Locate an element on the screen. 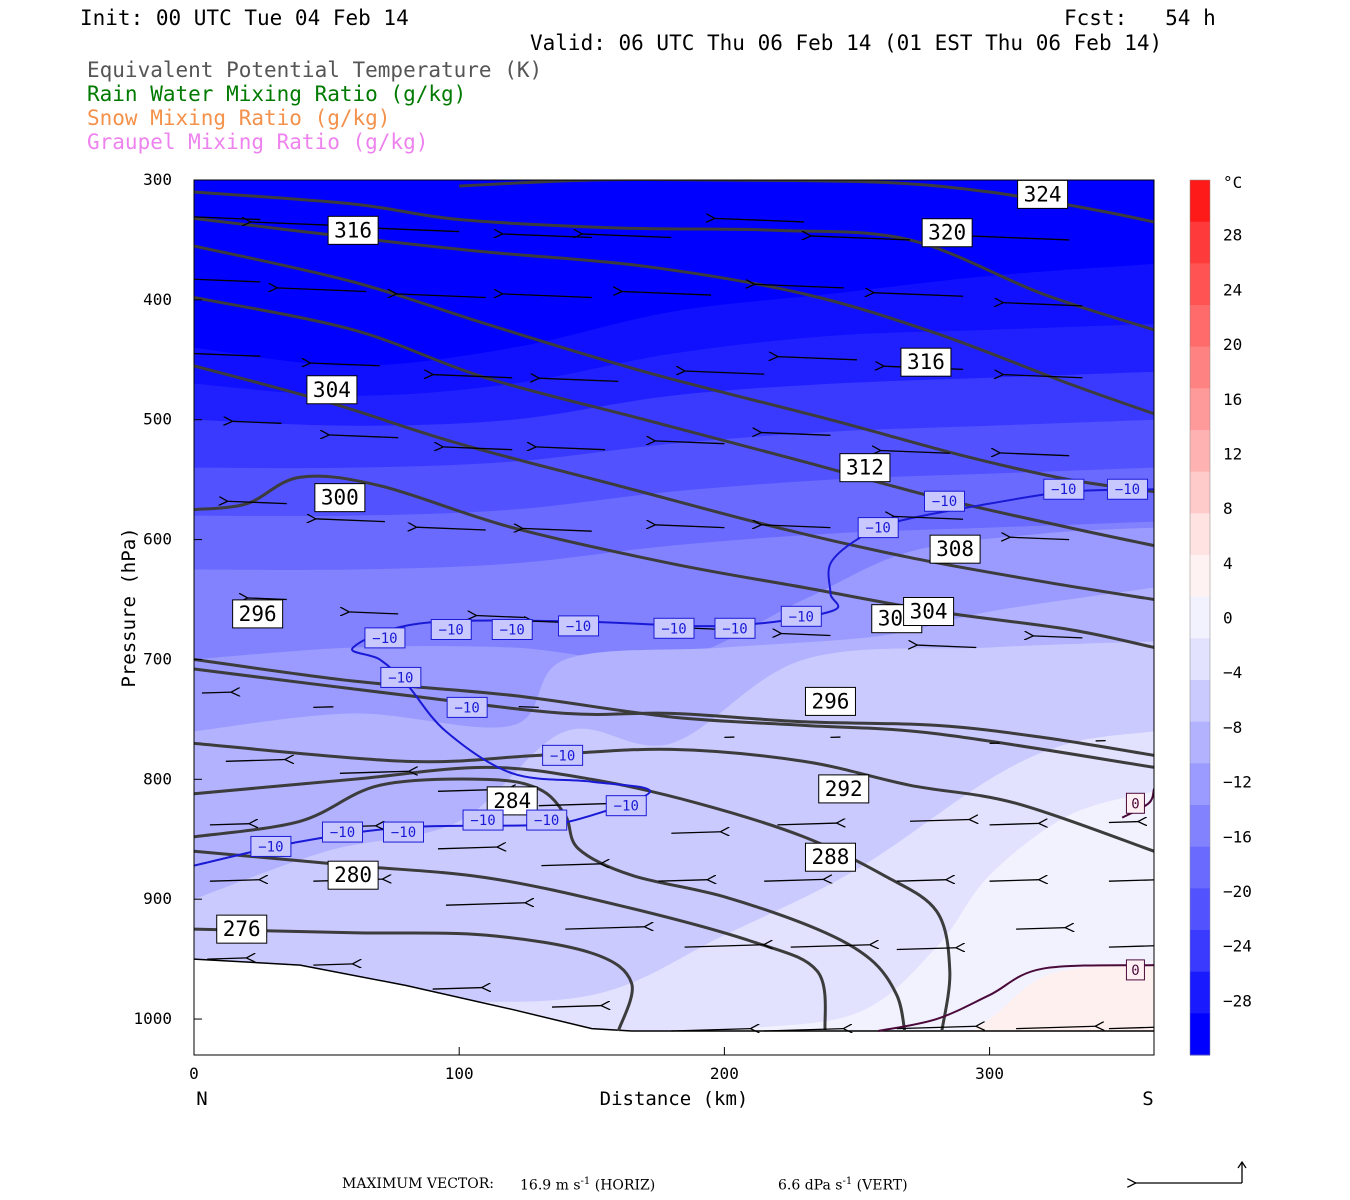 Image resolution: width=1350 pixels, height=1200 pixels. theta-e-label-text: 312 is located at coordinates (865, 468).